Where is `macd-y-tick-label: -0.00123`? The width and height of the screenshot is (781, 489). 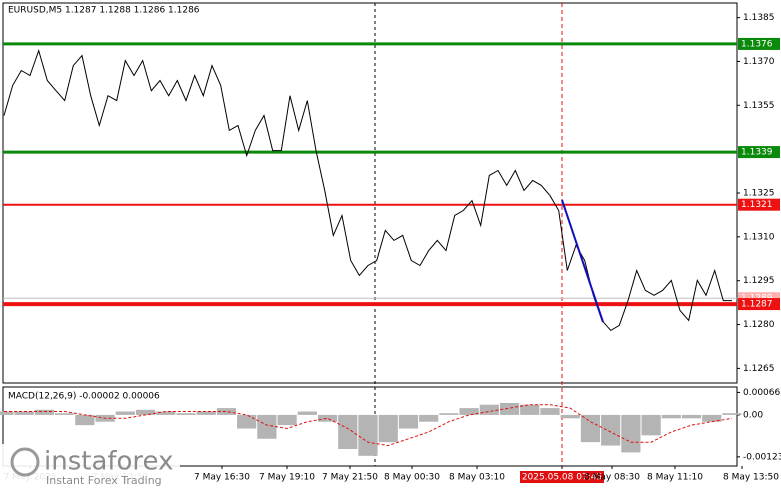 macd-y-tick-label: -0.00123 is located at coordinates (762, 457).